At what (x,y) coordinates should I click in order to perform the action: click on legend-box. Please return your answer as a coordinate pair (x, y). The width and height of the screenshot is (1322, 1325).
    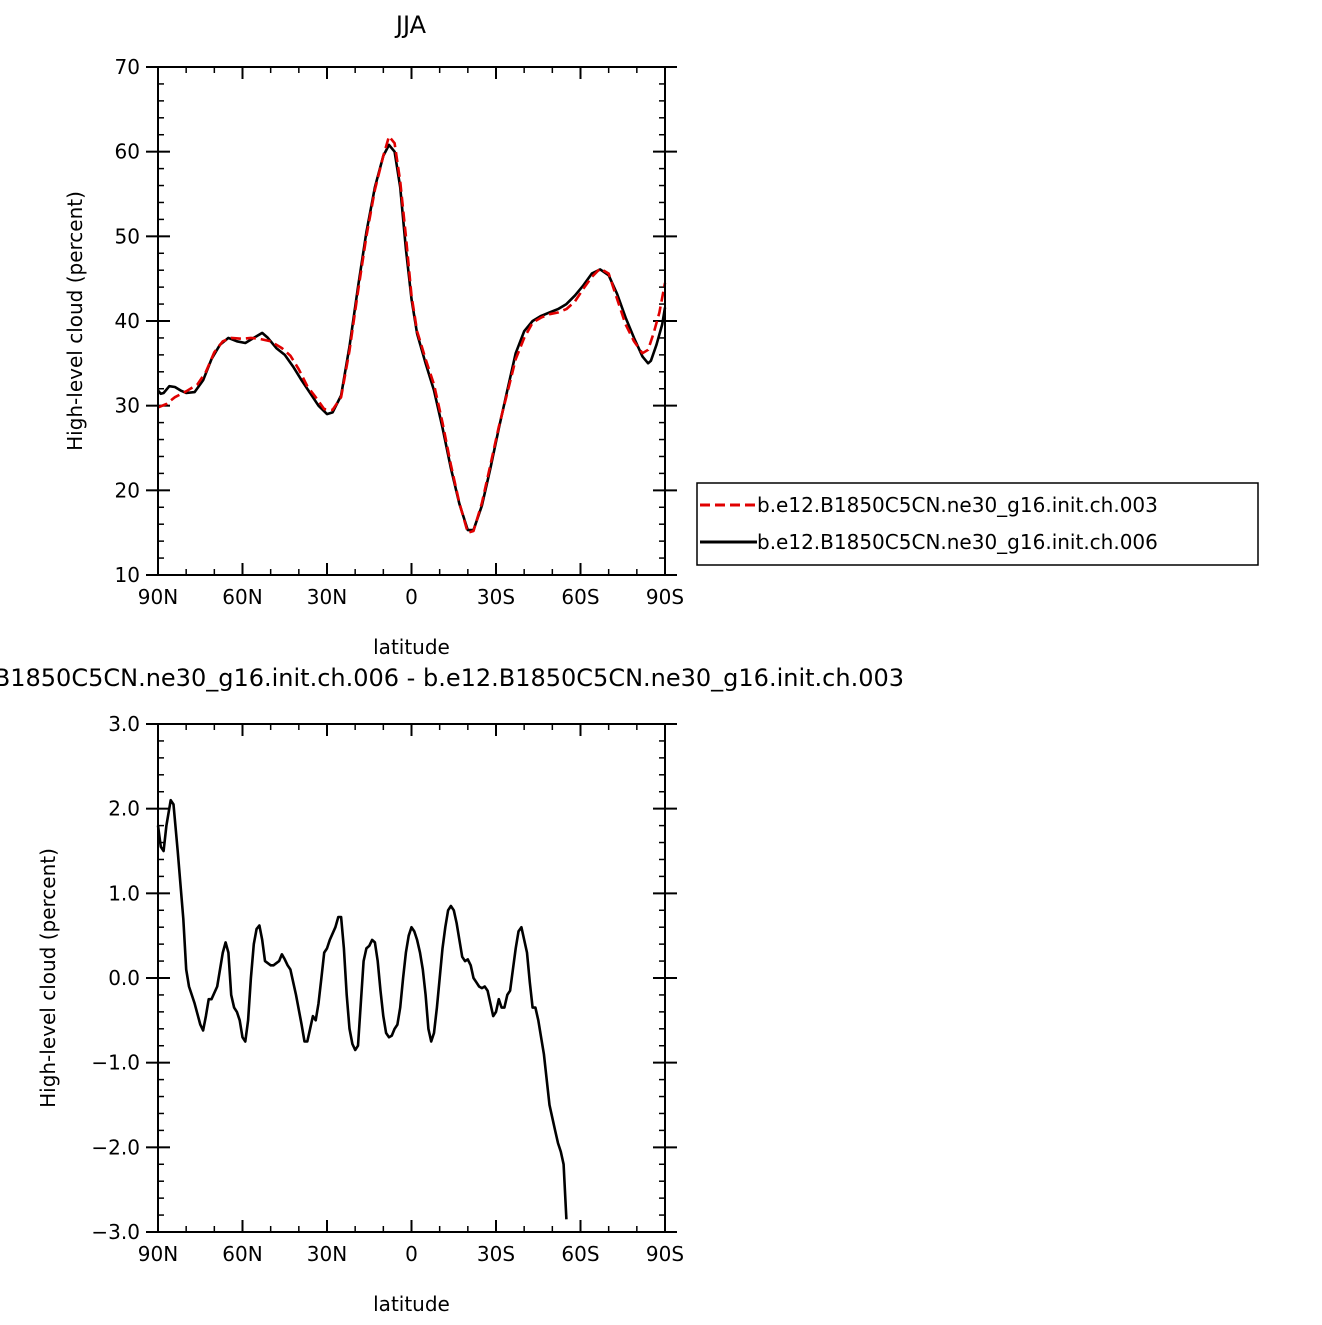
    Looking at the image, I should click on (977, 524).